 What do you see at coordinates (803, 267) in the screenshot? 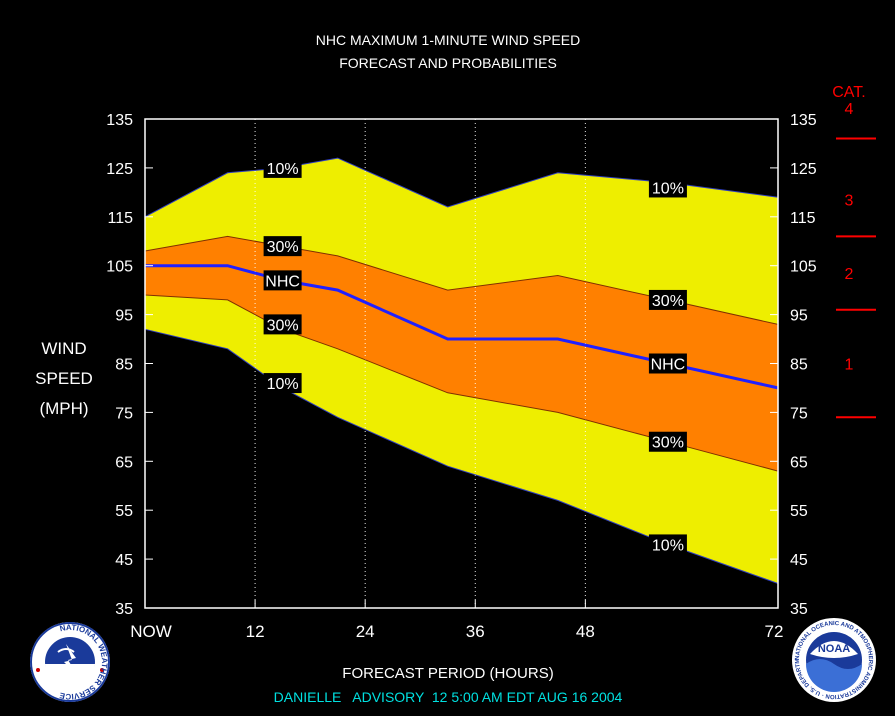
I see `y-tick-label-right-105: 105` at bounding box center [803, 267].